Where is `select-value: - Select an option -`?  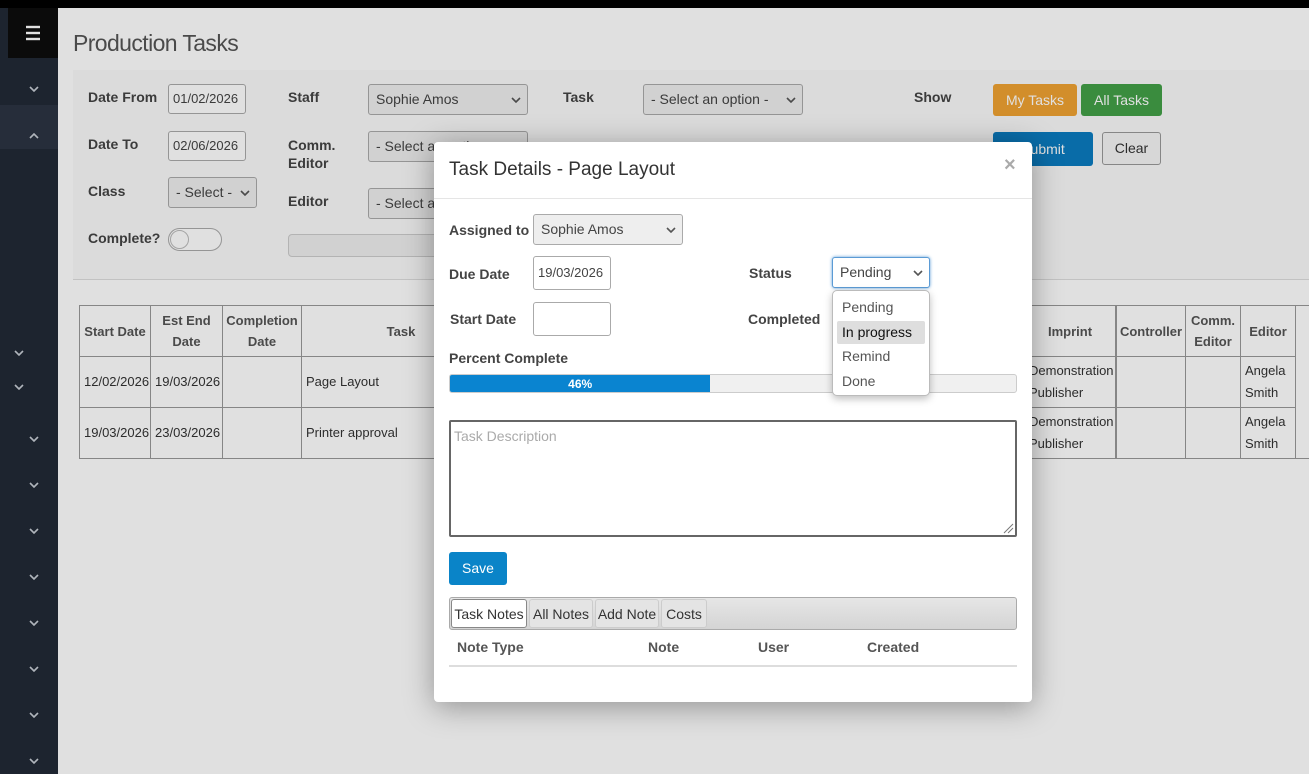
select-value: - Select an option - is located at coordinates (710, 99).